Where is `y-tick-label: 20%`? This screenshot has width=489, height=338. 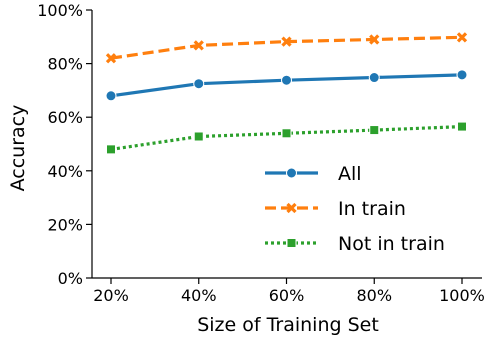
y-tick-label: 20% is located at coordinates (65, 224).